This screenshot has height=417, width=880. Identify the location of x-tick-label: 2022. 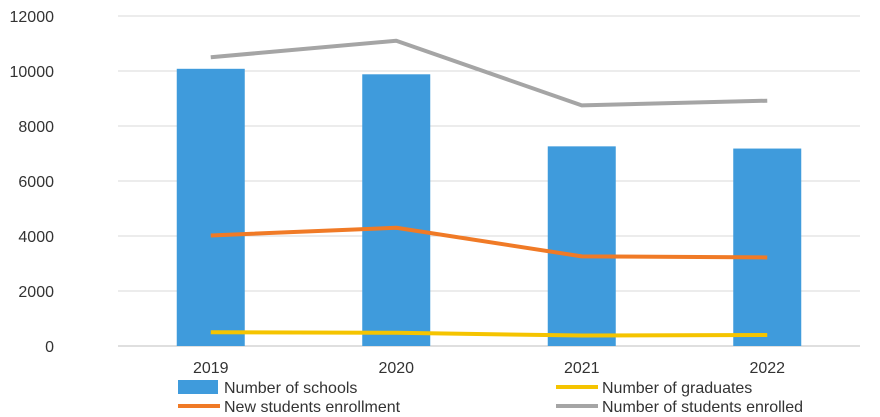
(767, 368).